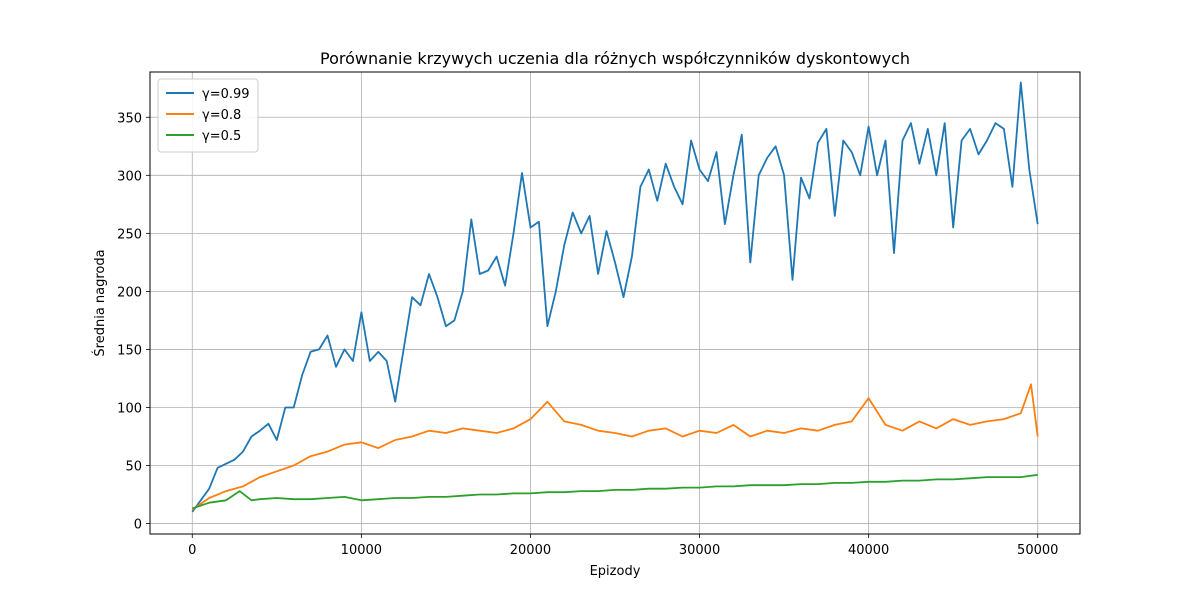  I want to click on y-axis-label: Średnia nagroda, so click(100, 302).